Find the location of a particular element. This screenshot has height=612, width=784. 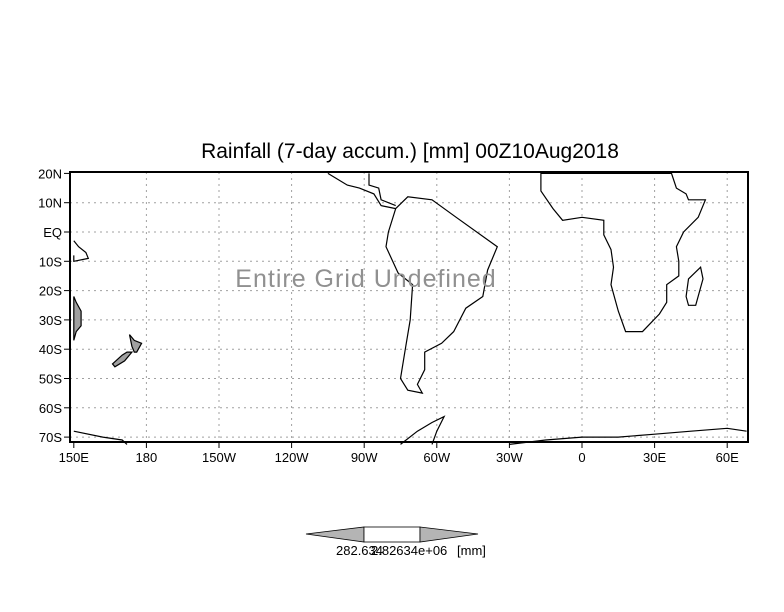

new-zealand-south is located at coordinates (122, 359).